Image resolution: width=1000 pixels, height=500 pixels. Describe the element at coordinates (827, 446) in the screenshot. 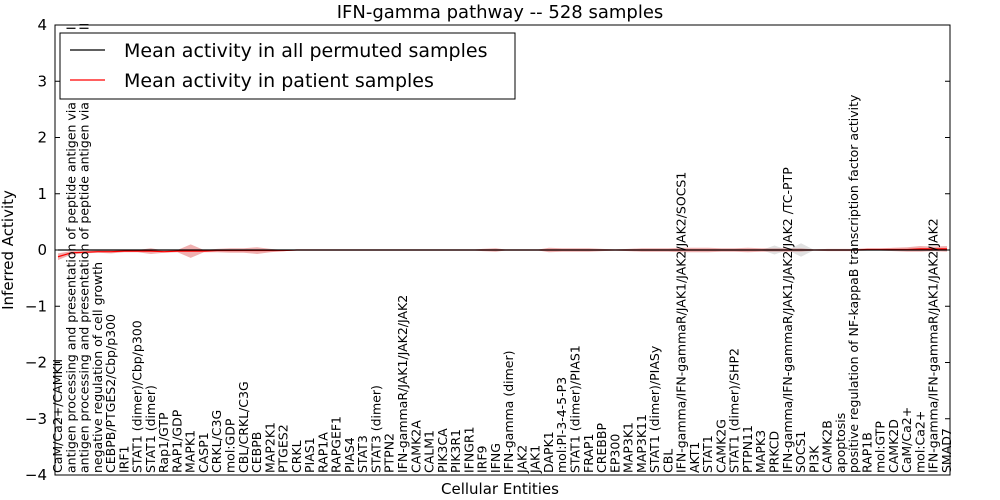

I see `category-label: CAMK2B` at that location.